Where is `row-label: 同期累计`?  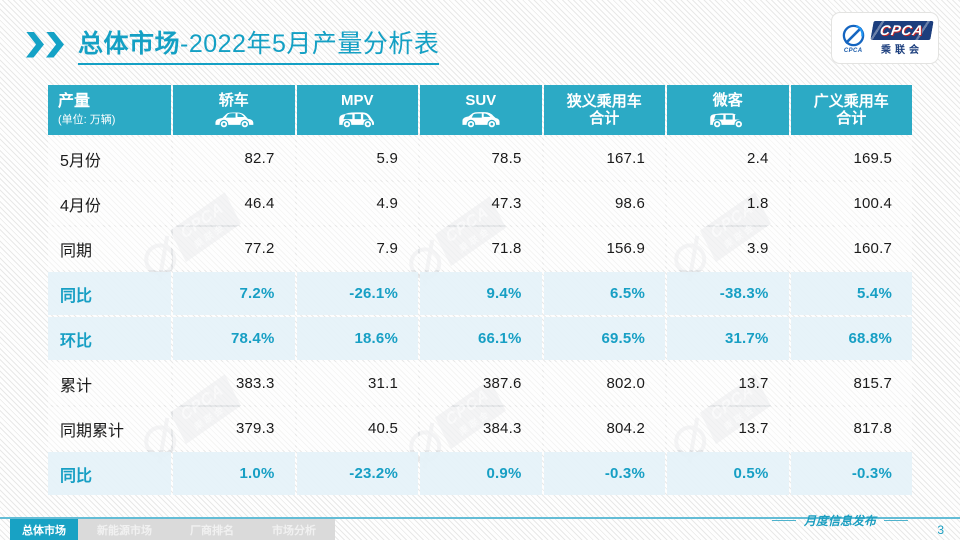
row-label: 同期累计 is located at coordinates (109, 428).